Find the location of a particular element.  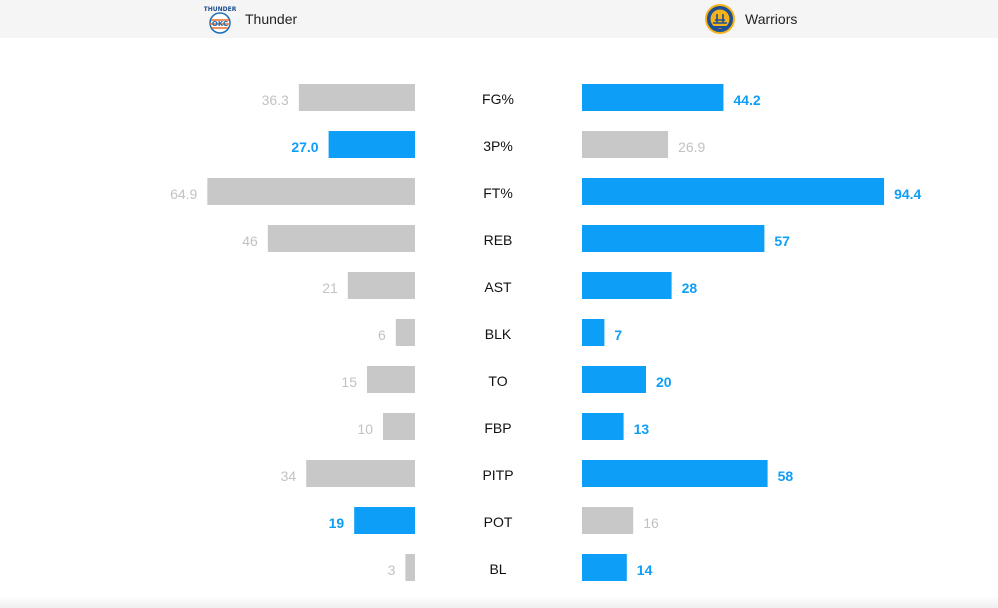

svg-text: THUNDER is located at coordinates (220, 9).